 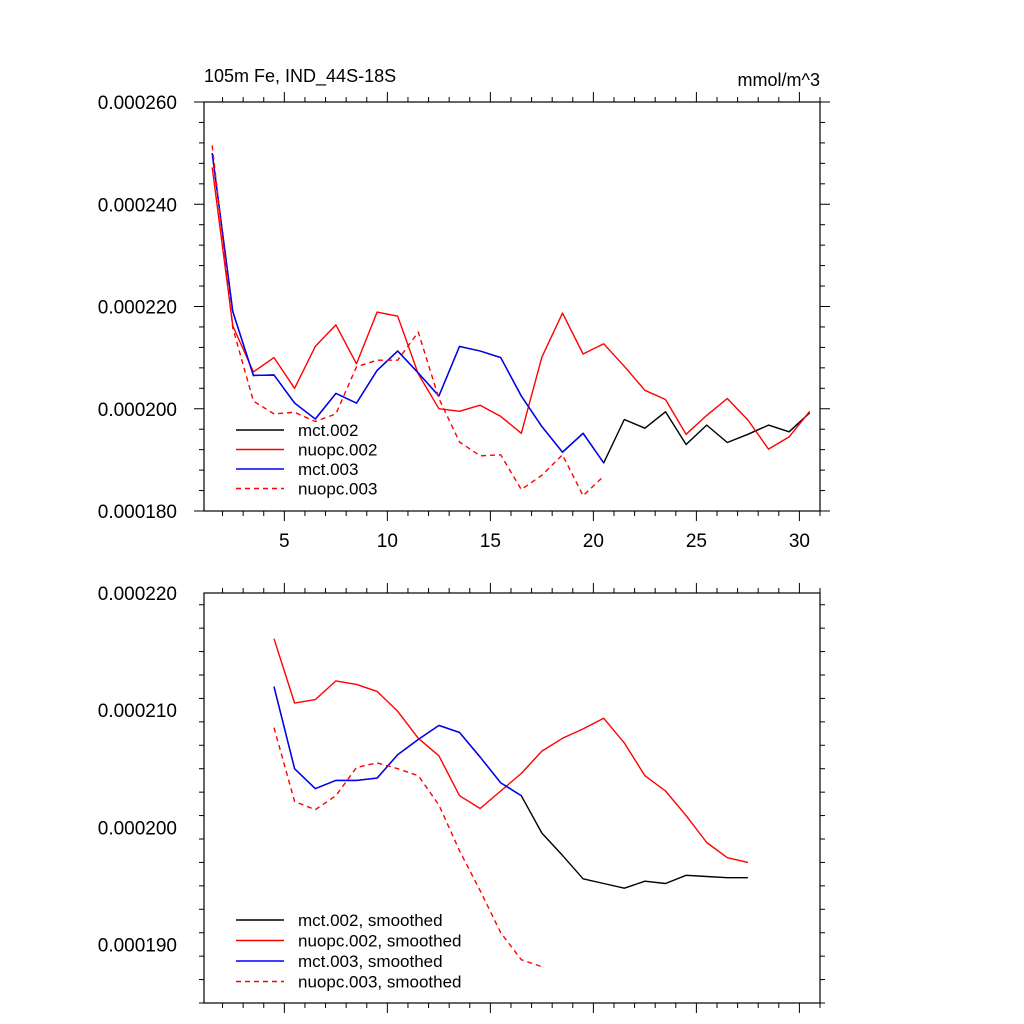 What do you see at coordinates (380, 941) in the screenshot?
I see `legend-label-1: nuopc.002, smoothed` at bounding box center [380, 941].